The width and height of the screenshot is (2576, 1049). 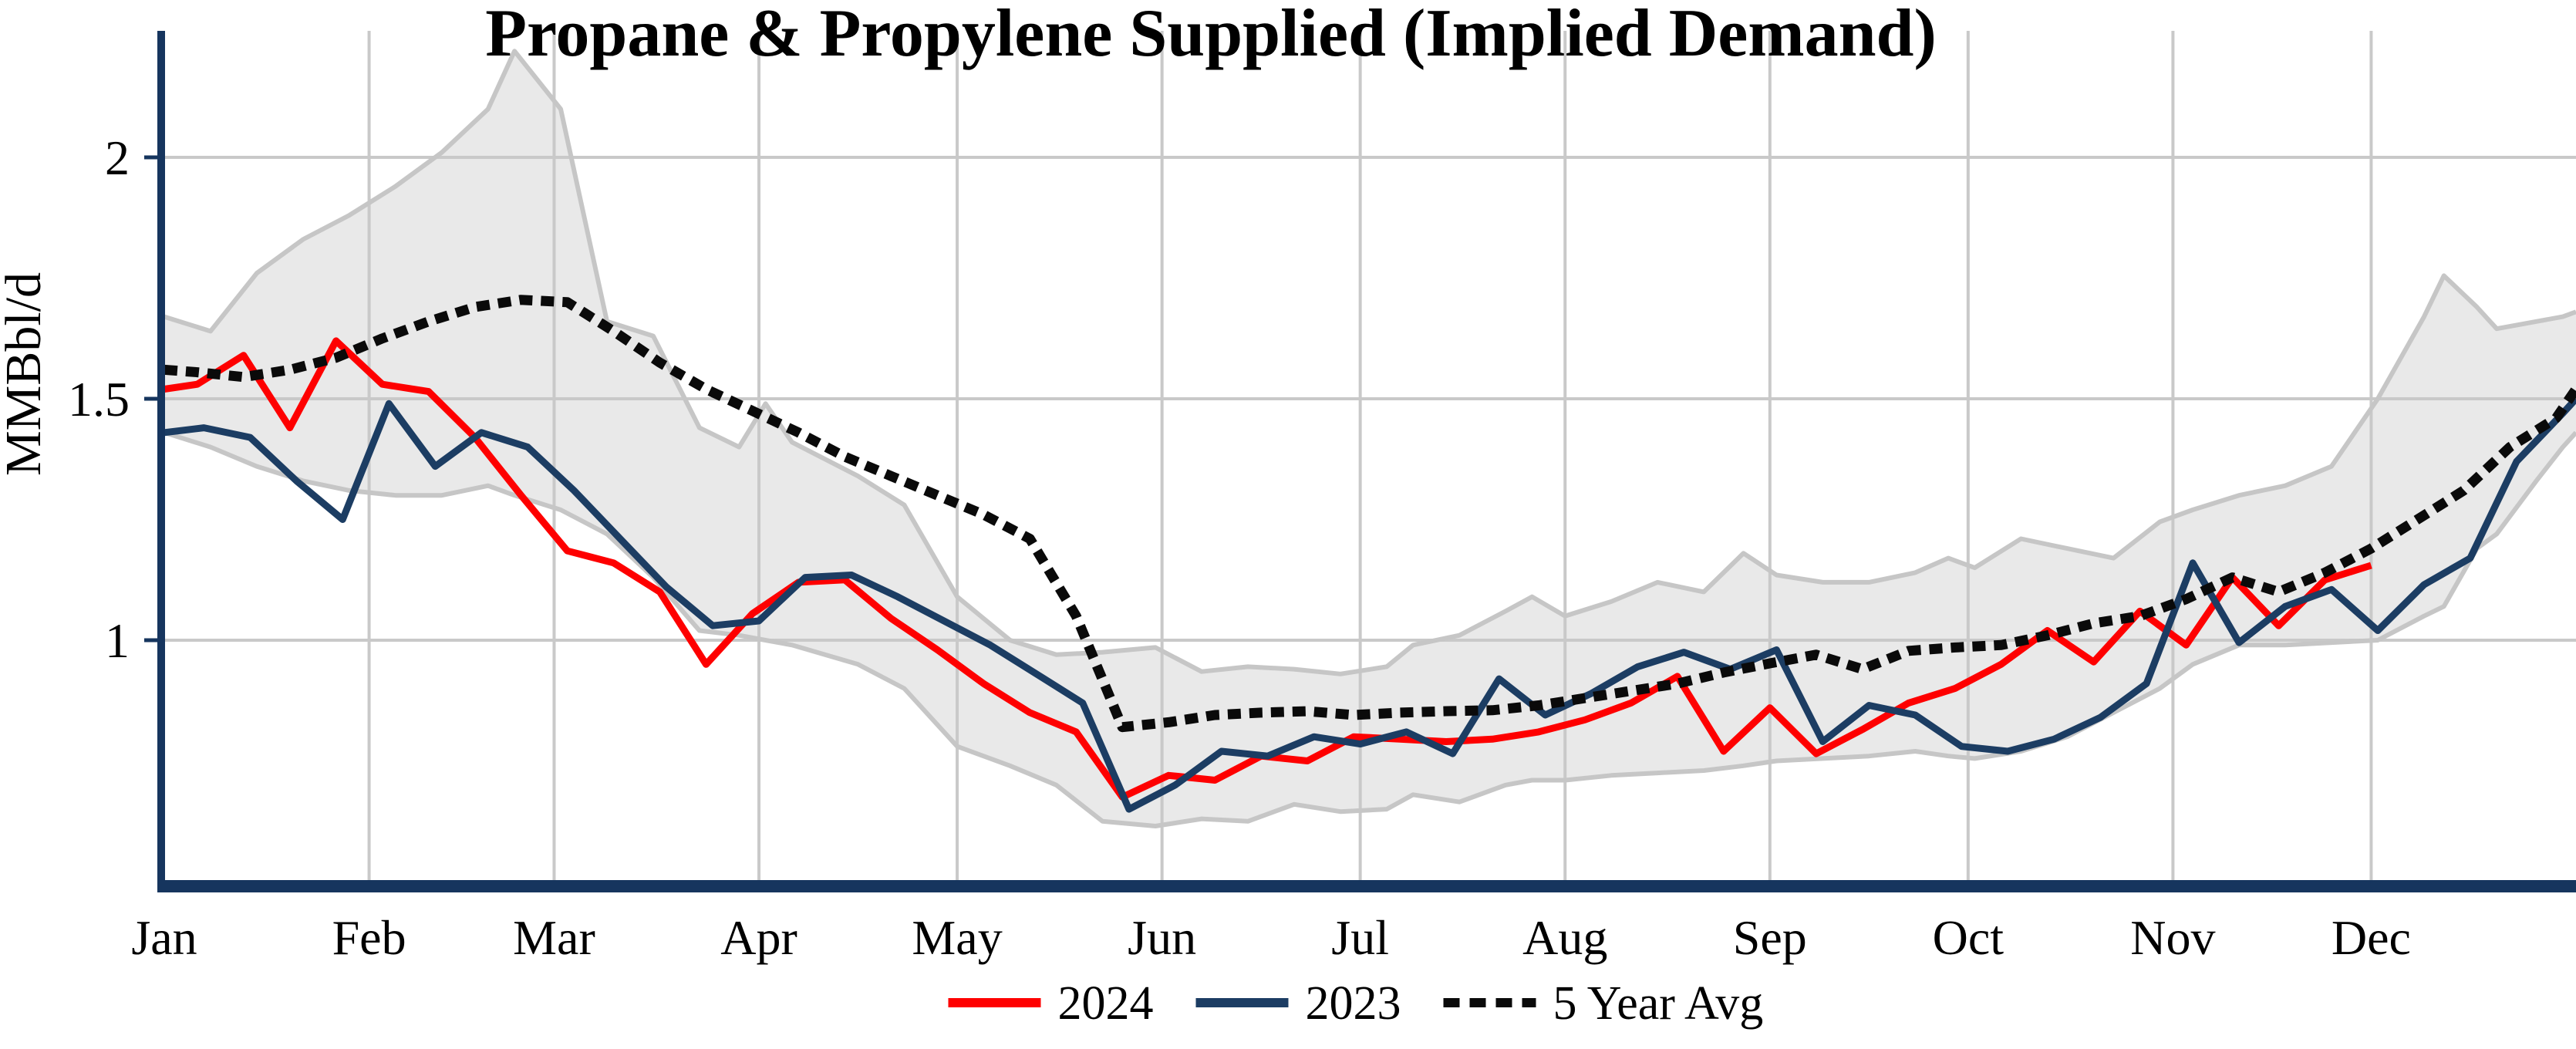 I want to click on legend-label: 2023, so click(x=1353, y=1004).